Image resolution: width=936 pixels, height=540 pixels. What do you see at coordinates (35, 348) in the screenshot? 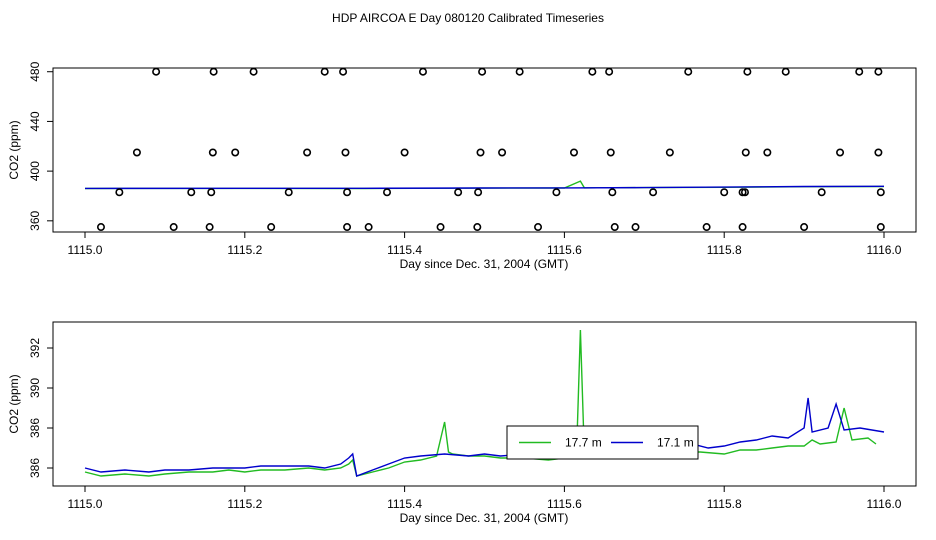
I see `y-tick-label: 392` at bounding box center [35, 348].